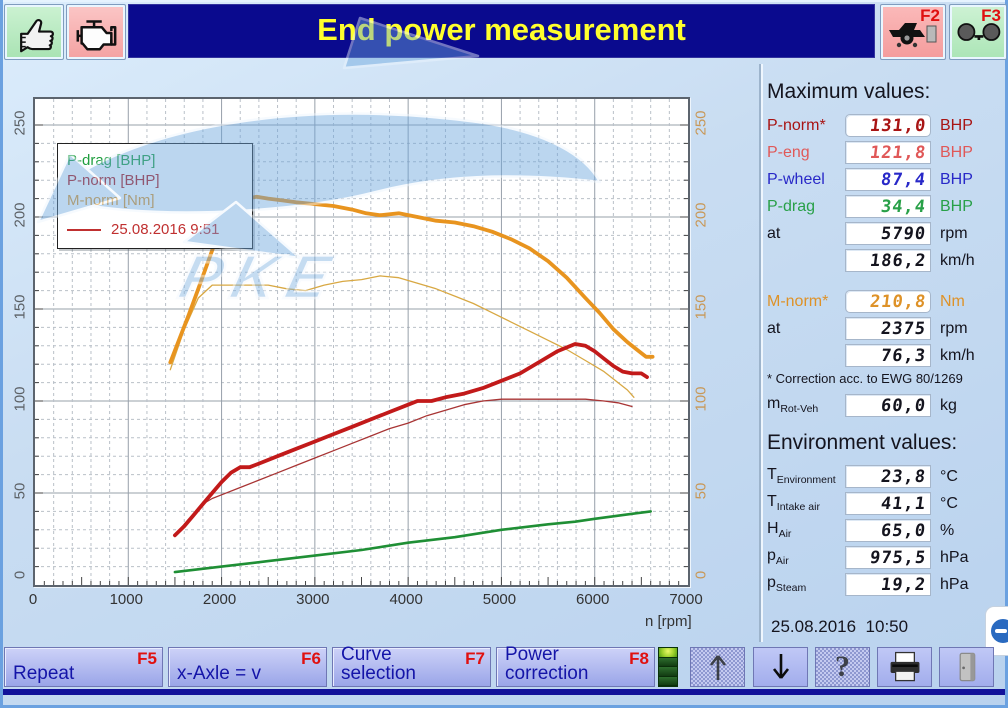 The image size is (1008, 708). I want to click on value-row-at-rpm: at 5790 rpm, so click(886, 233).